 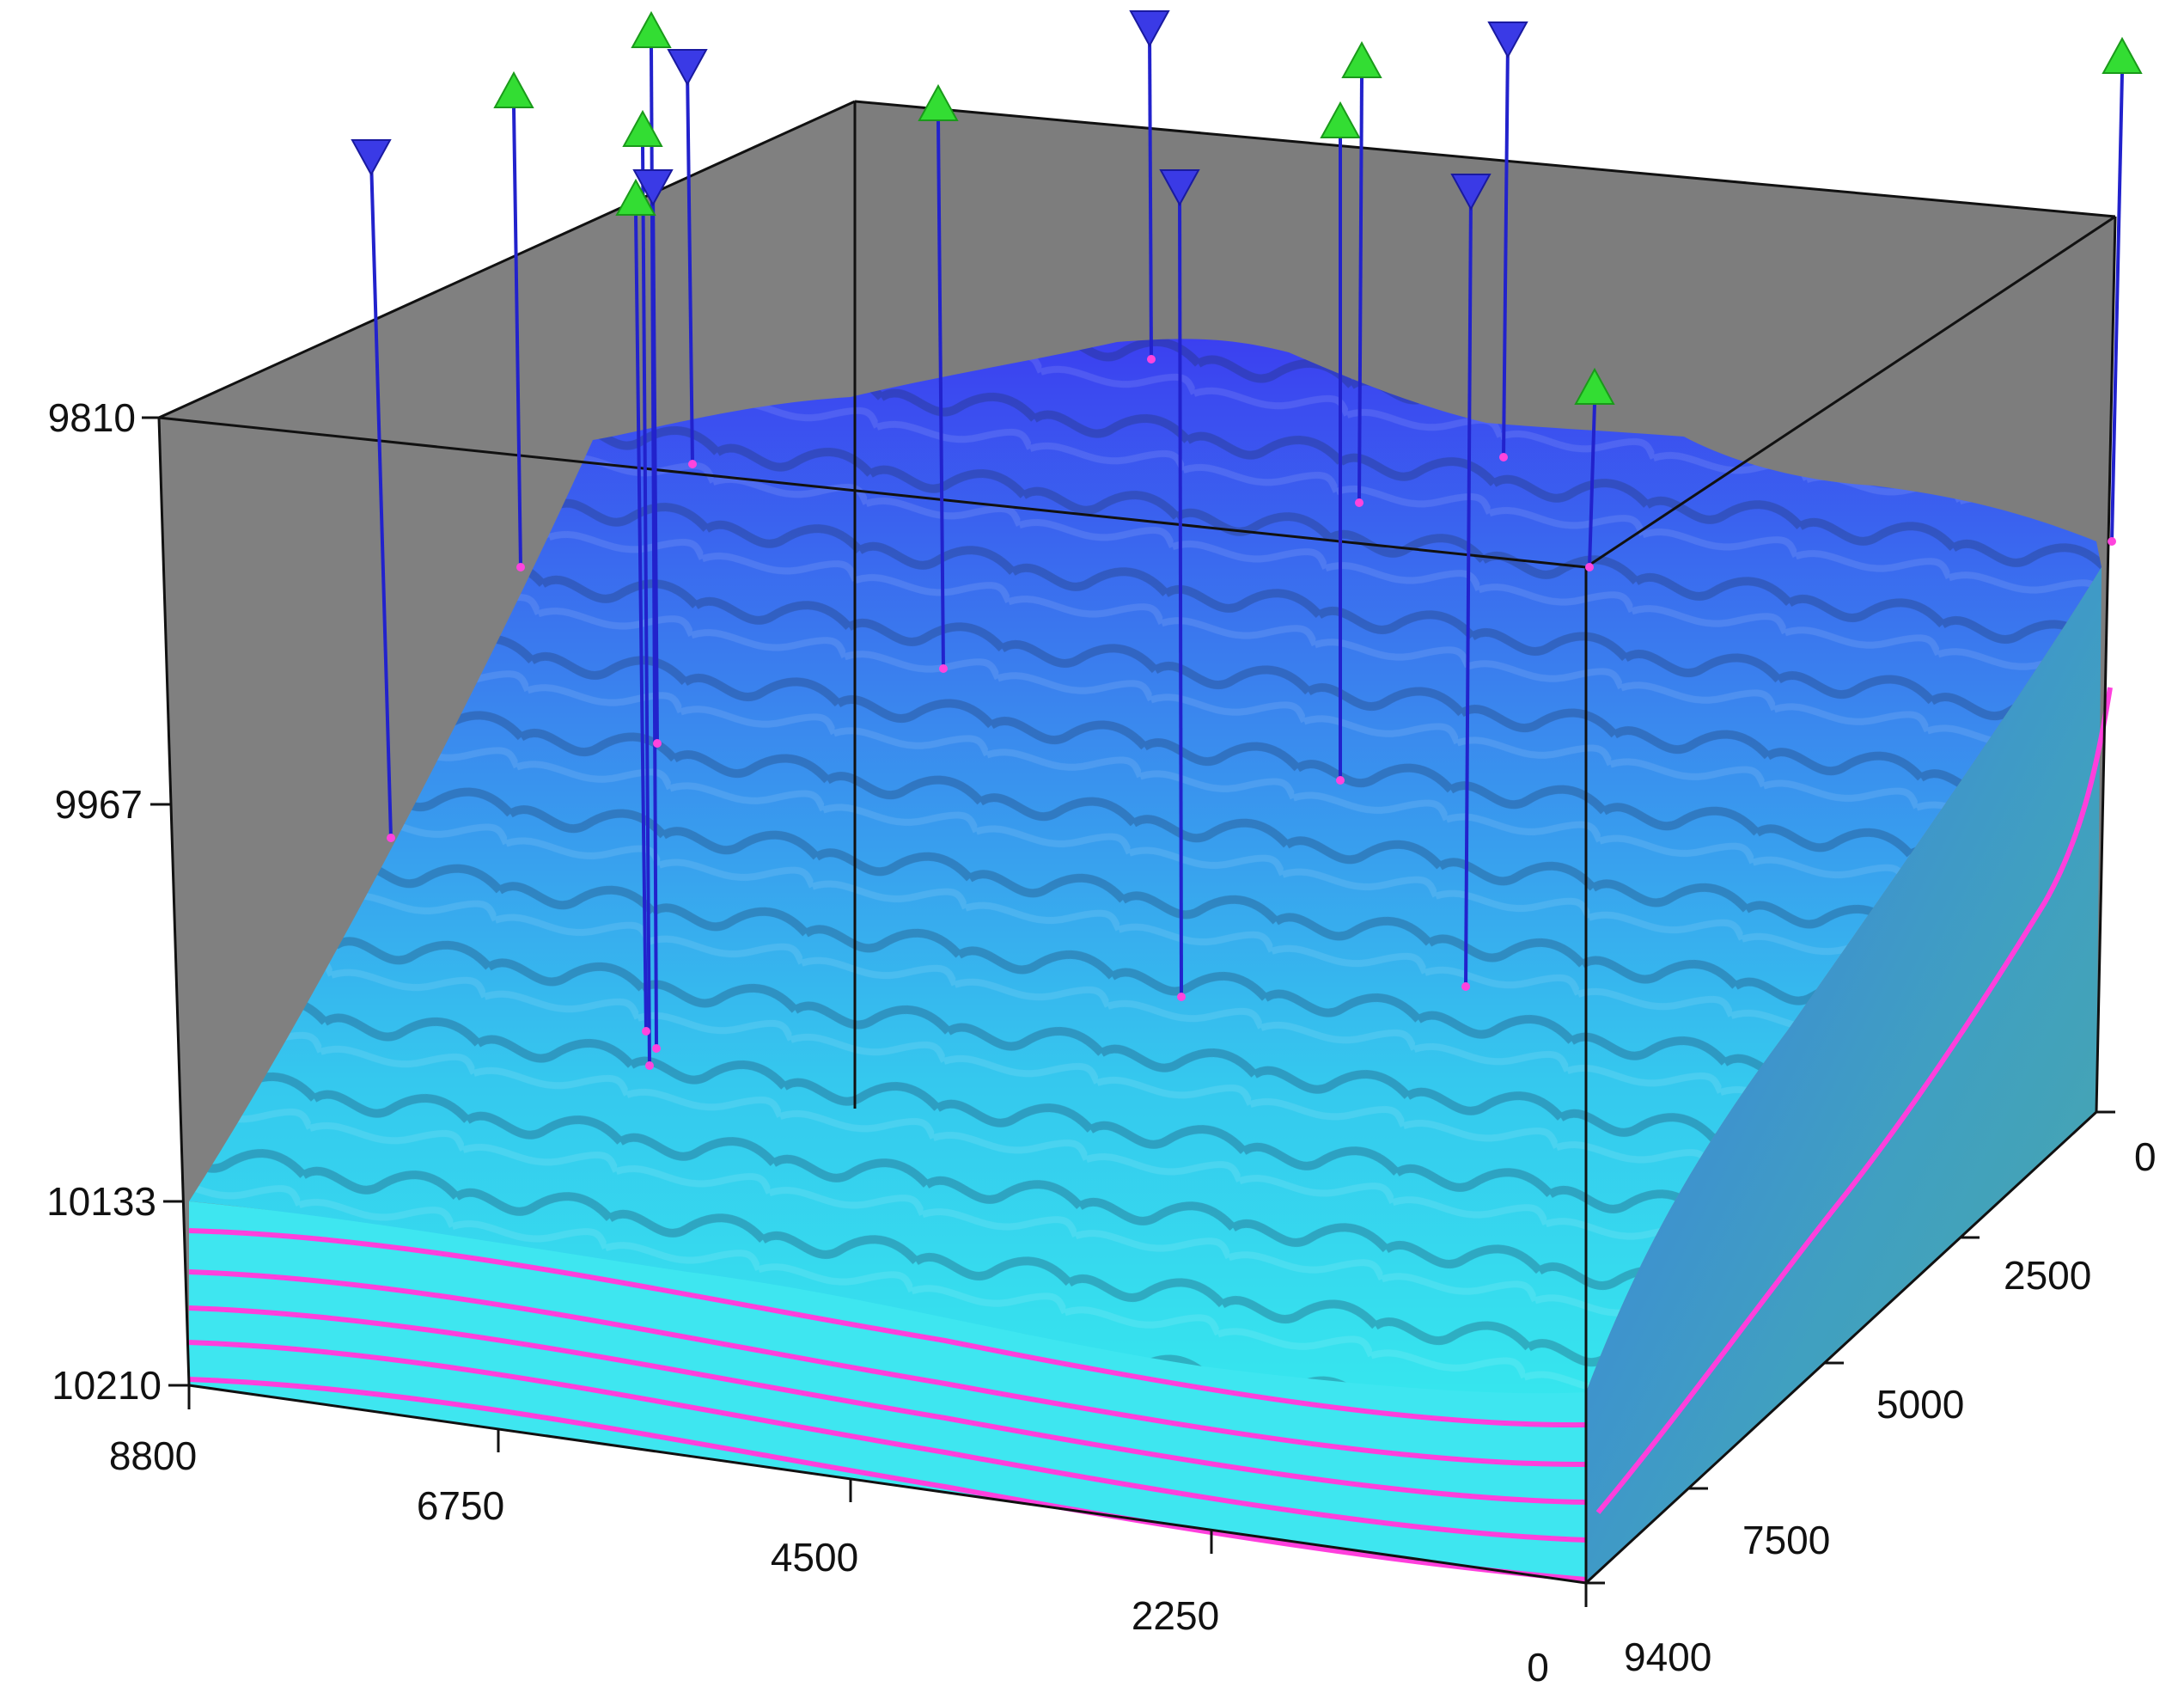 What do you see at coordinates (101, 1201) in the screenshot?
I see `depth-tick-label: 10133` at bounding box center [101, 1201].